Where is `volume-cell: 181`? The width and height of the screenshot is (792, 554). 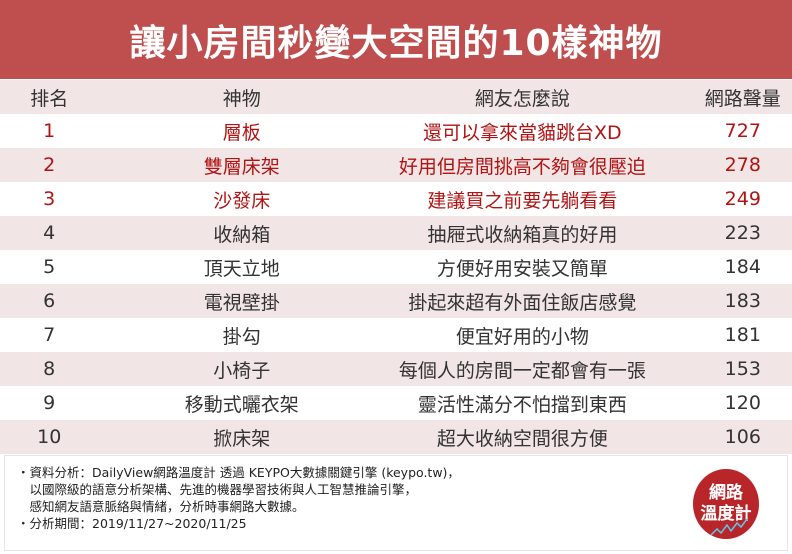 volume-cell: 181 is located at coordinates (742, 335).